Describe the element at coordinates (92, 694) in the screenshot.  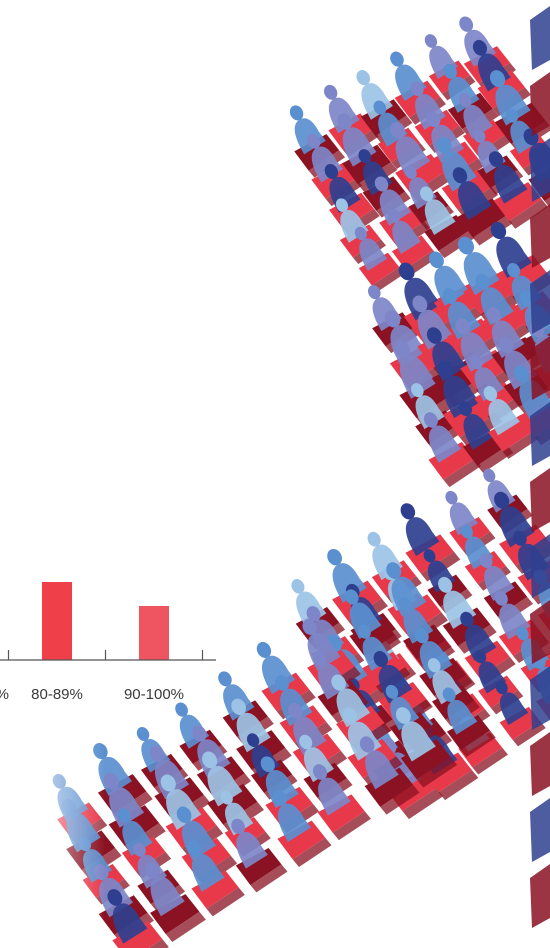
I see `x-axis-tick-labels: …% 80-89% 90-100%` at that location.